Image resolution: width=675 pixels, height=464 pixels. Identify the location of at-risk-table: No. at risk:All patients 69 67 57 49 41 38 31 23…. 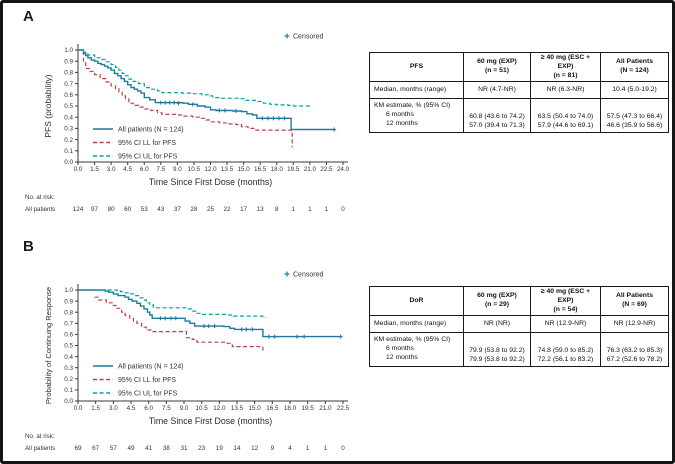
(185, 442).